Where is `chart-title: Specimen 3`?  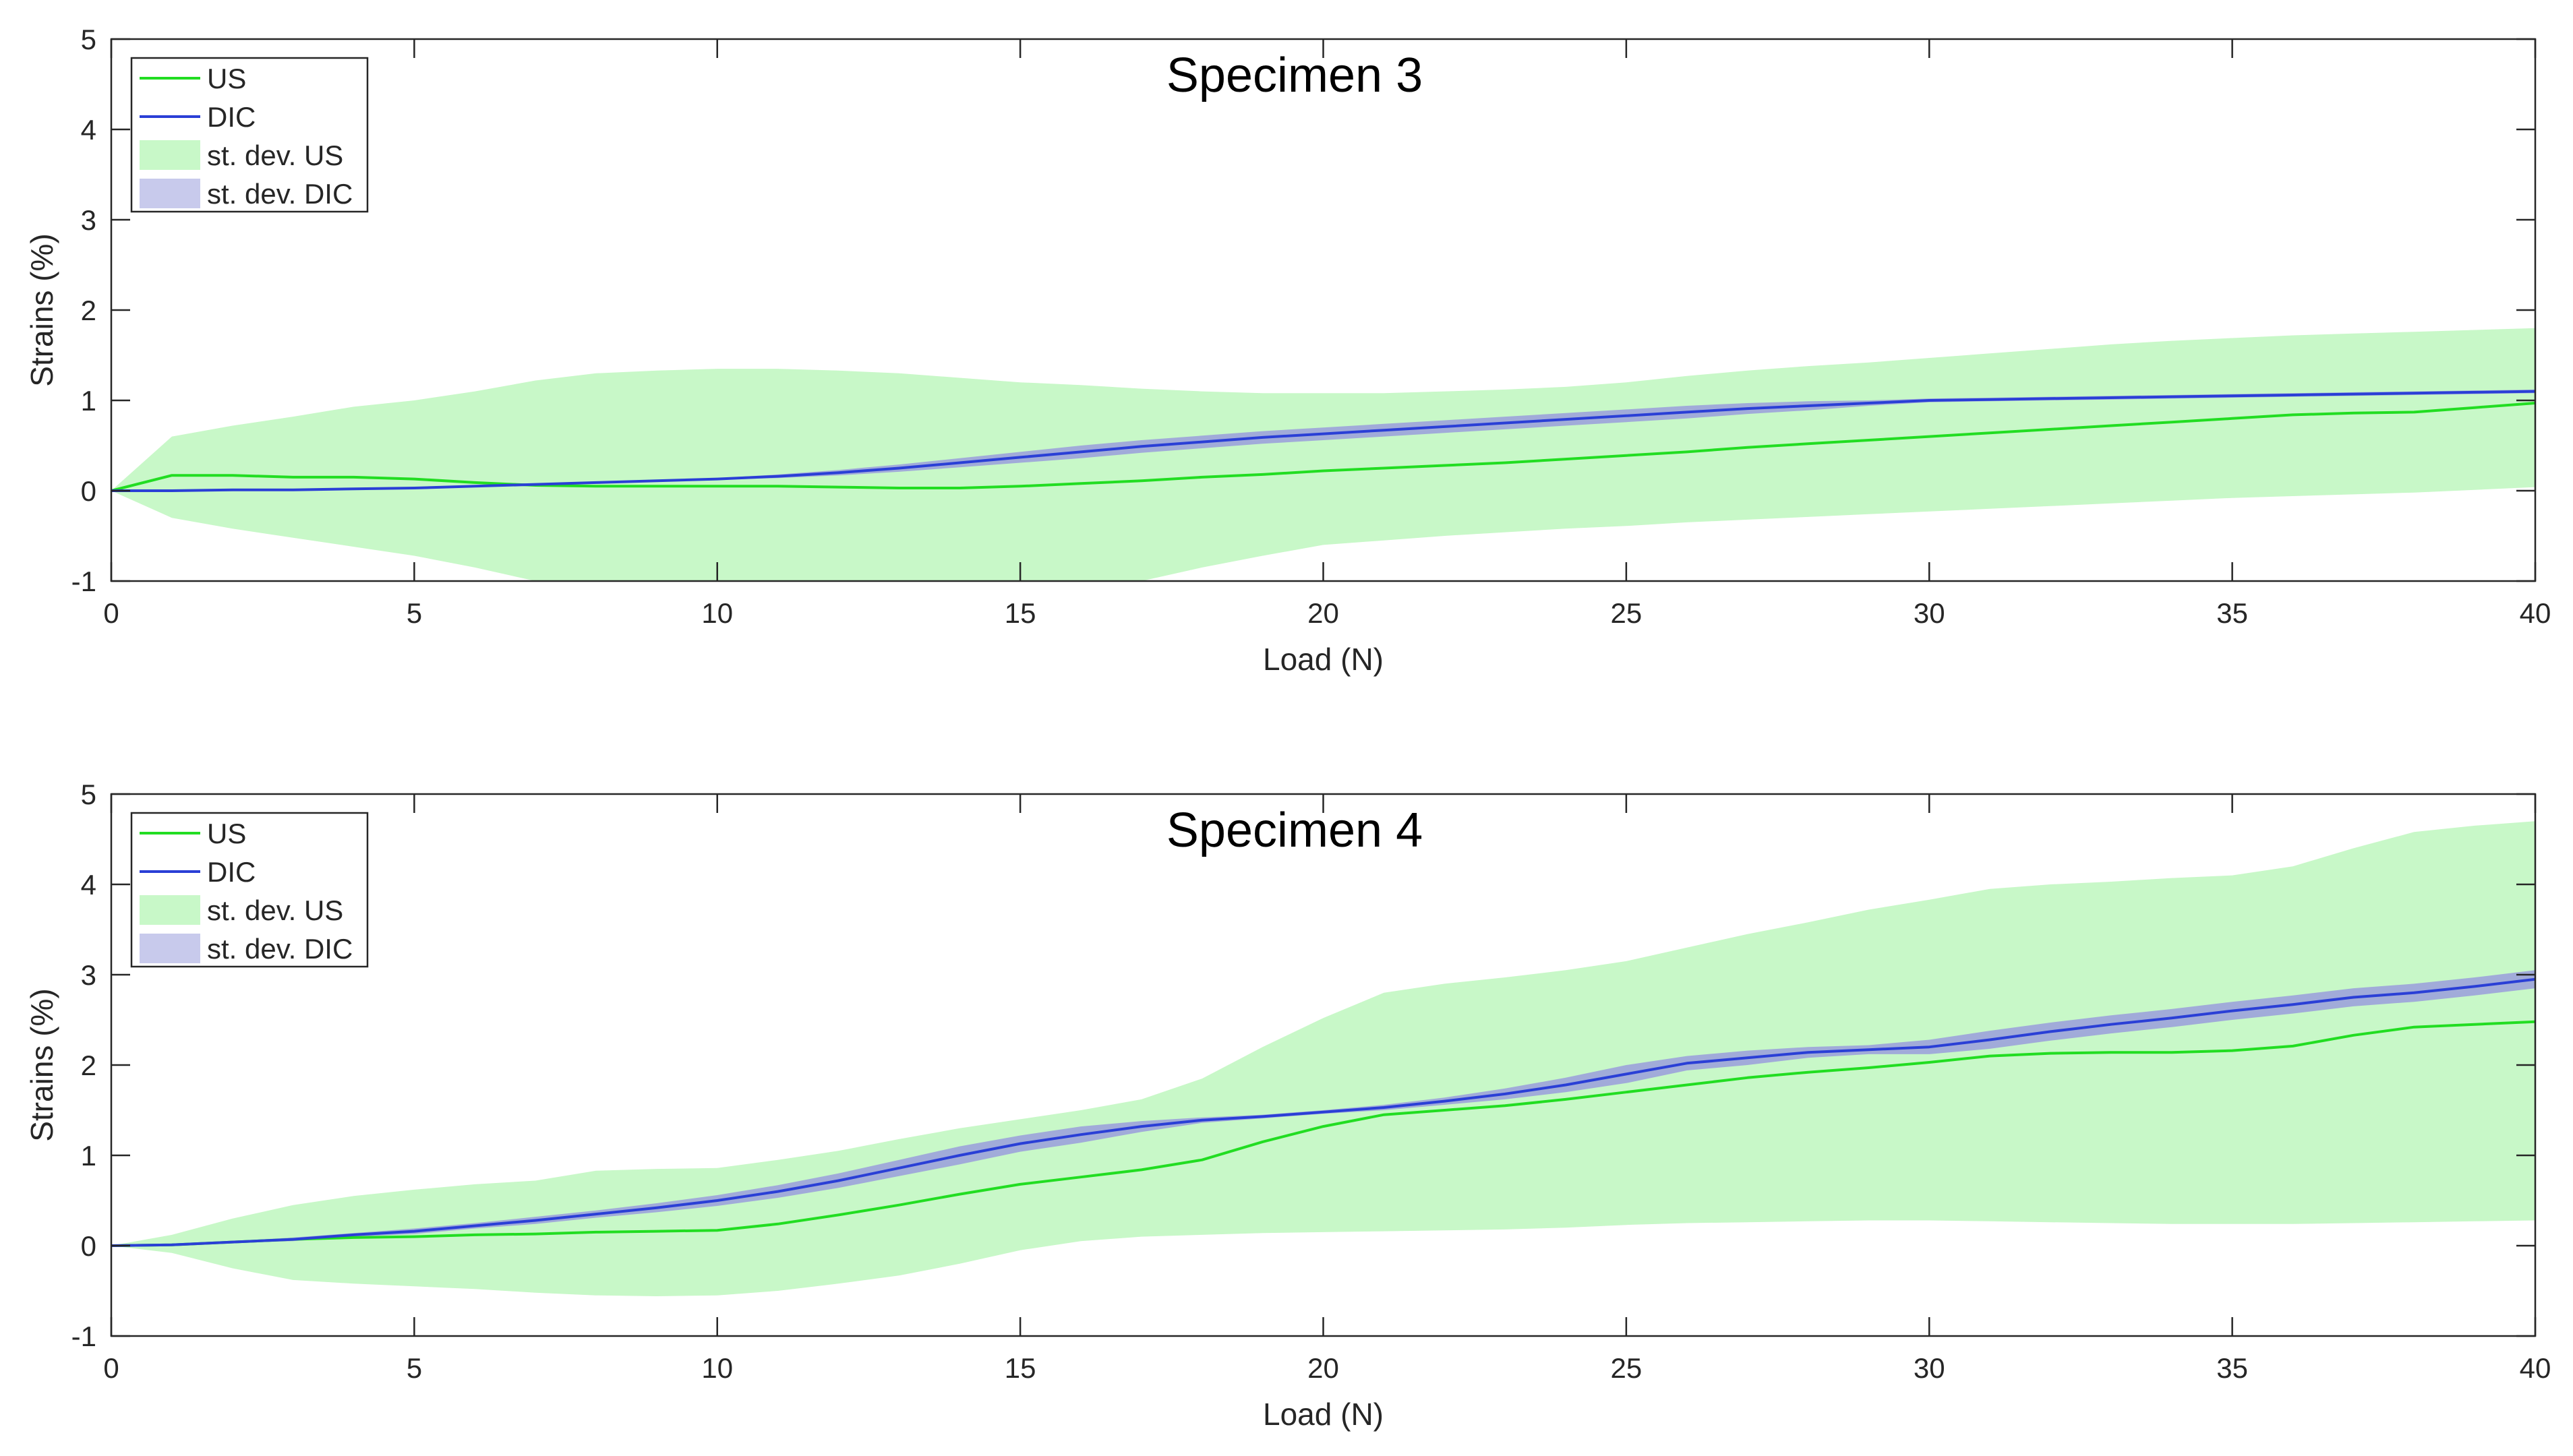 chart-title: Specimen 3 is located at coordinates (1294, 75).